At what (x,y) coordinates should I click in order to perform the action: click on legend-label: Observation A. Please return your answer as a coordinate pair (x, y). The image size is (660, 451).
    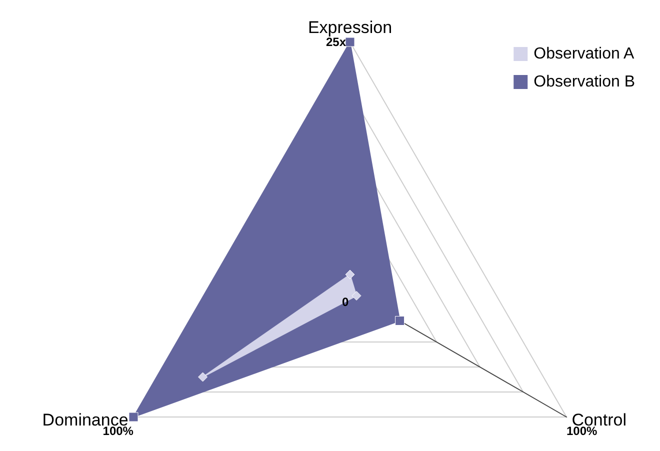
    Looking at the image, I should click on (584, 54).